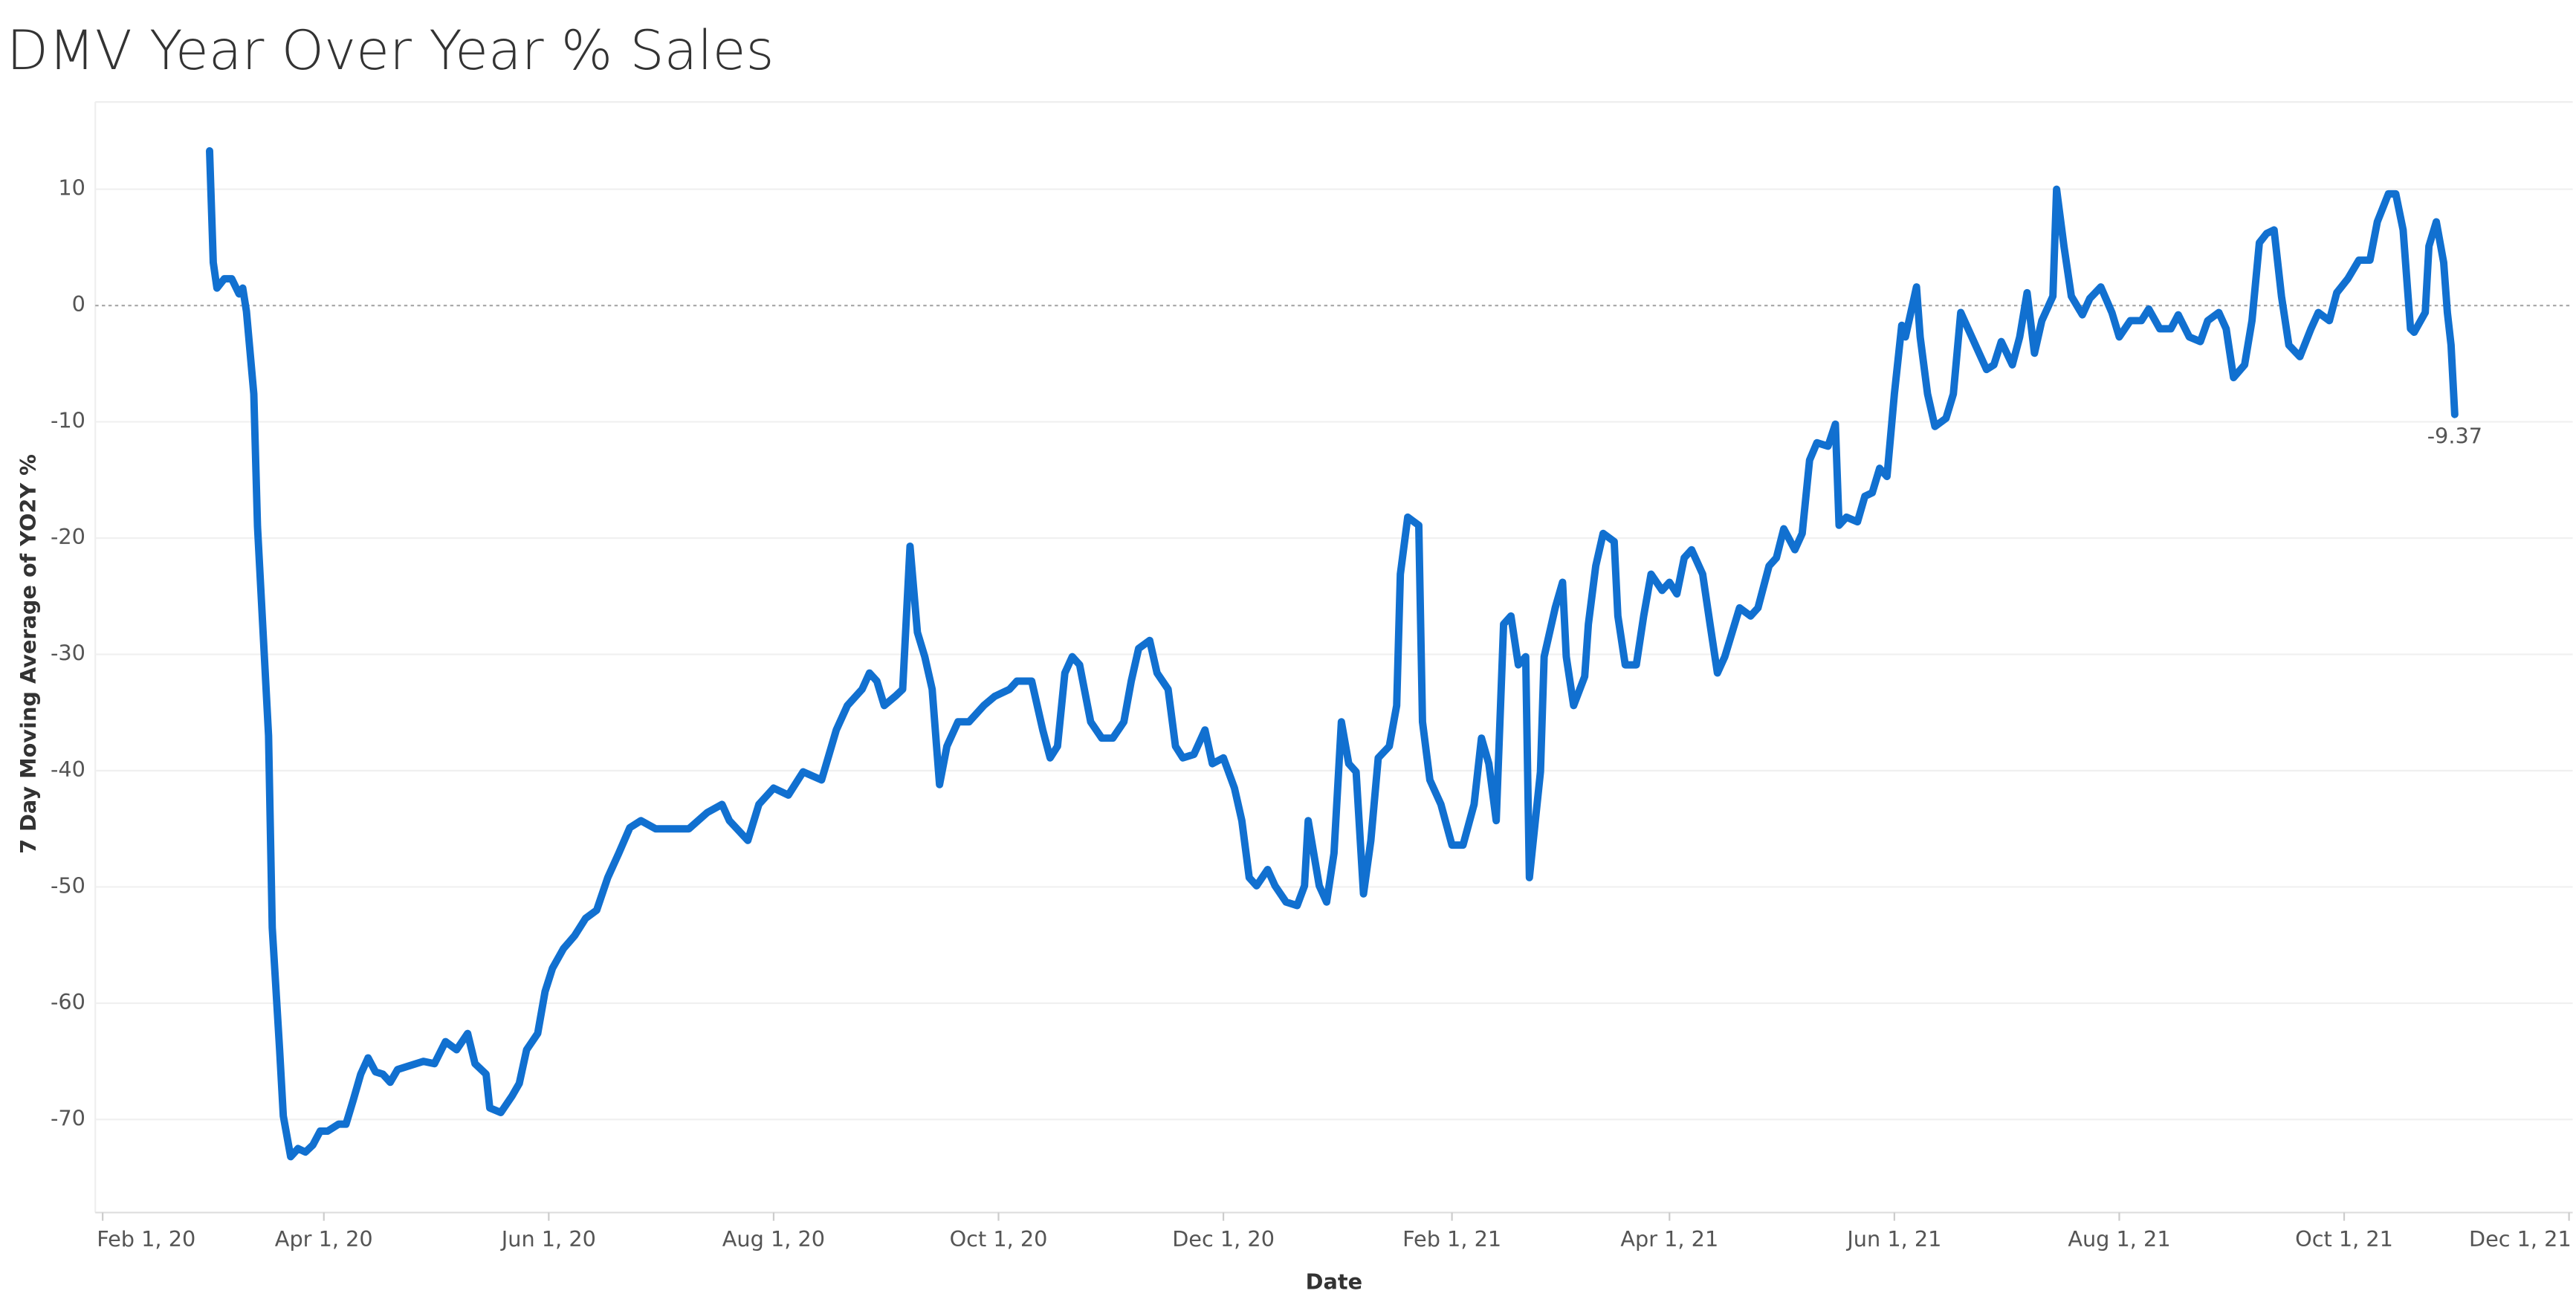  I want to click on x-tick-label: Apr 1, 20, so click(324, 1239).